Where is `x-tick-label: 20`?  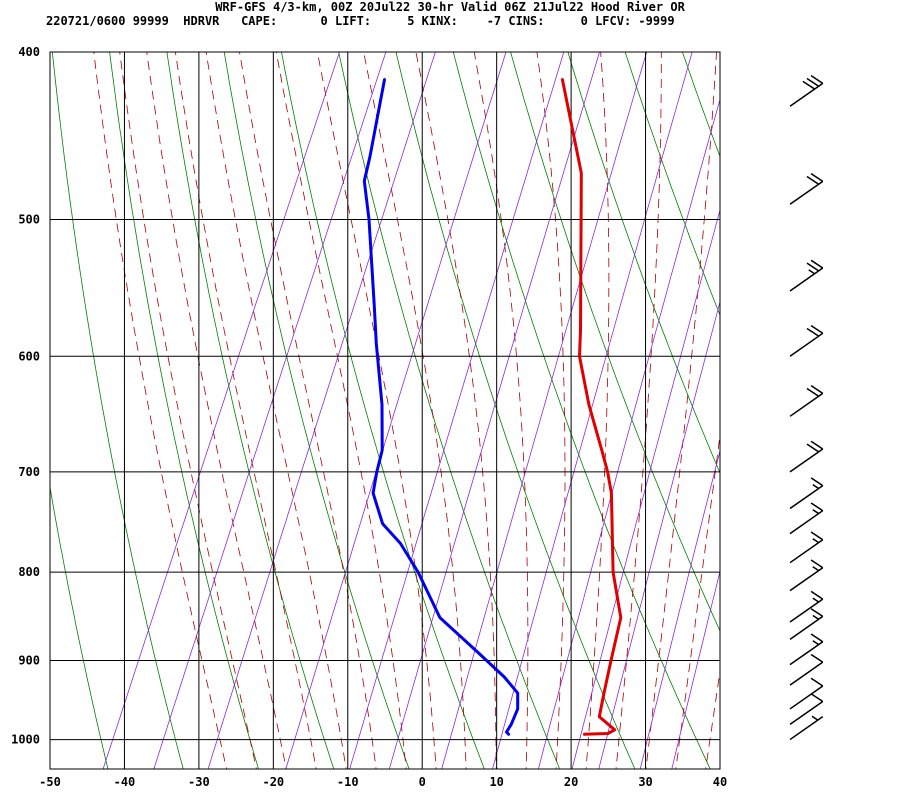 x-tick-label: 20 is located at coordinates (571, 782).